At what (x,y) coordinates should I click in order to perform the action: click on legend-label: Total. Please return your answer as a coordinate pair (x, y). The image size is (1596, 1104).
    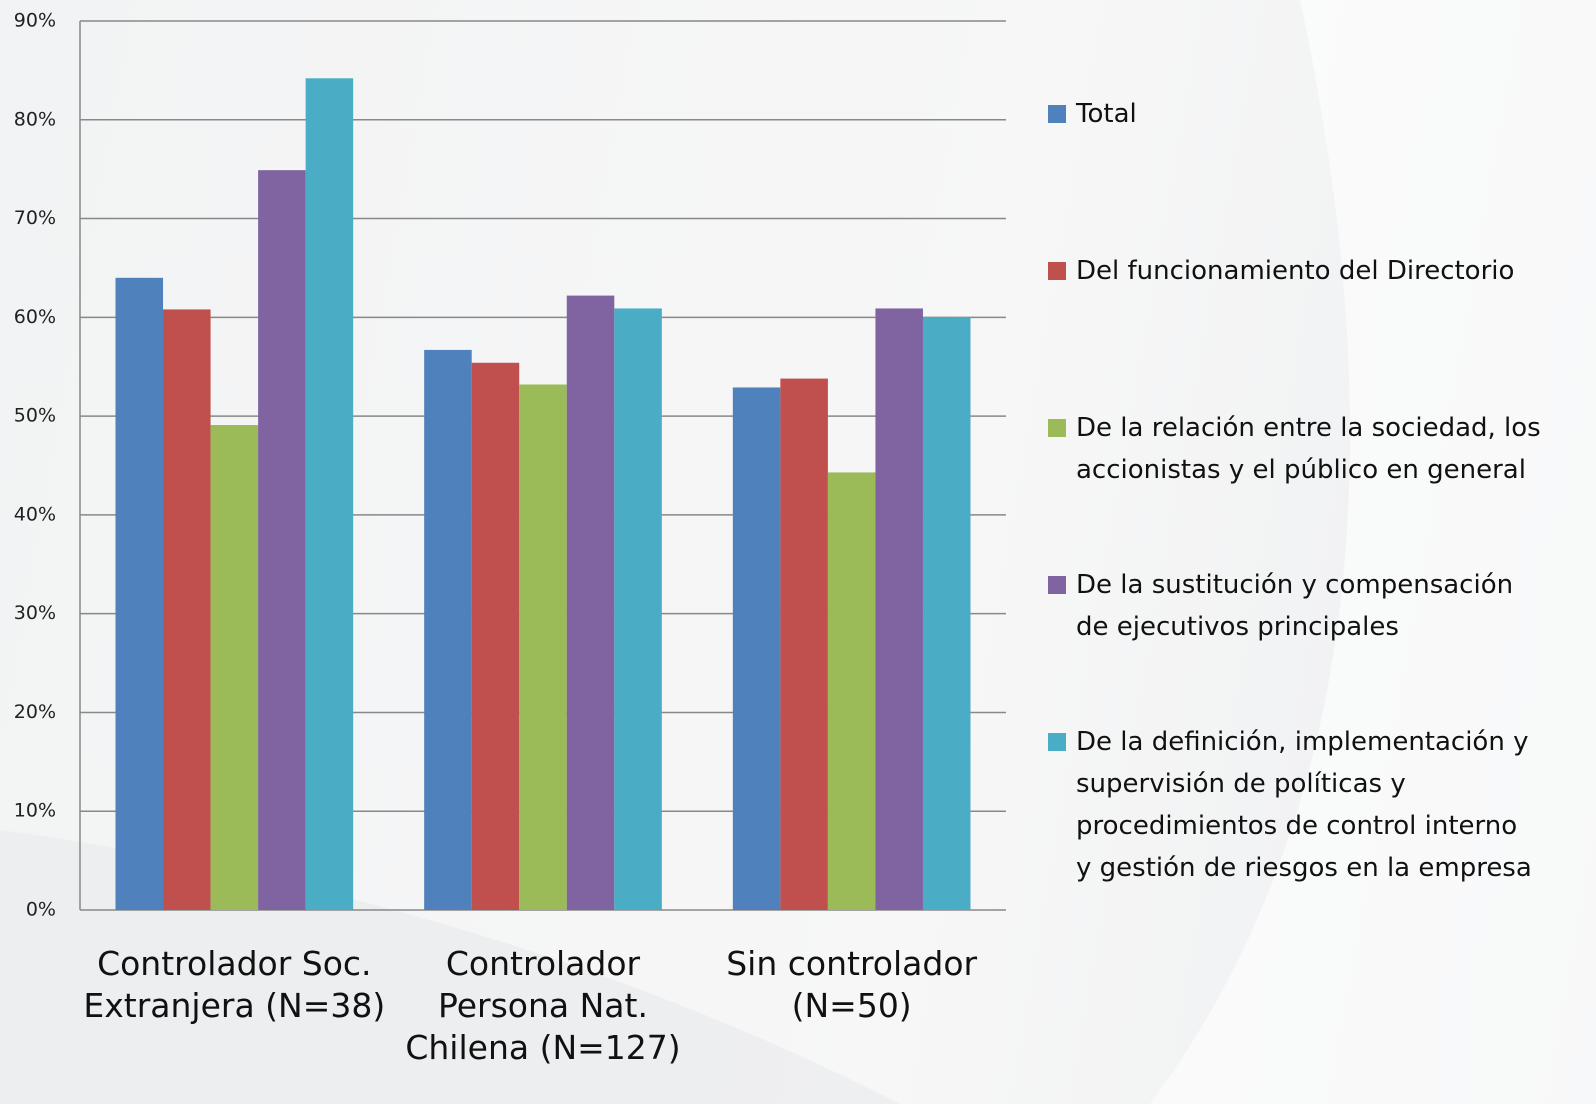
    Looking at the image, I should click on (1106, 114).